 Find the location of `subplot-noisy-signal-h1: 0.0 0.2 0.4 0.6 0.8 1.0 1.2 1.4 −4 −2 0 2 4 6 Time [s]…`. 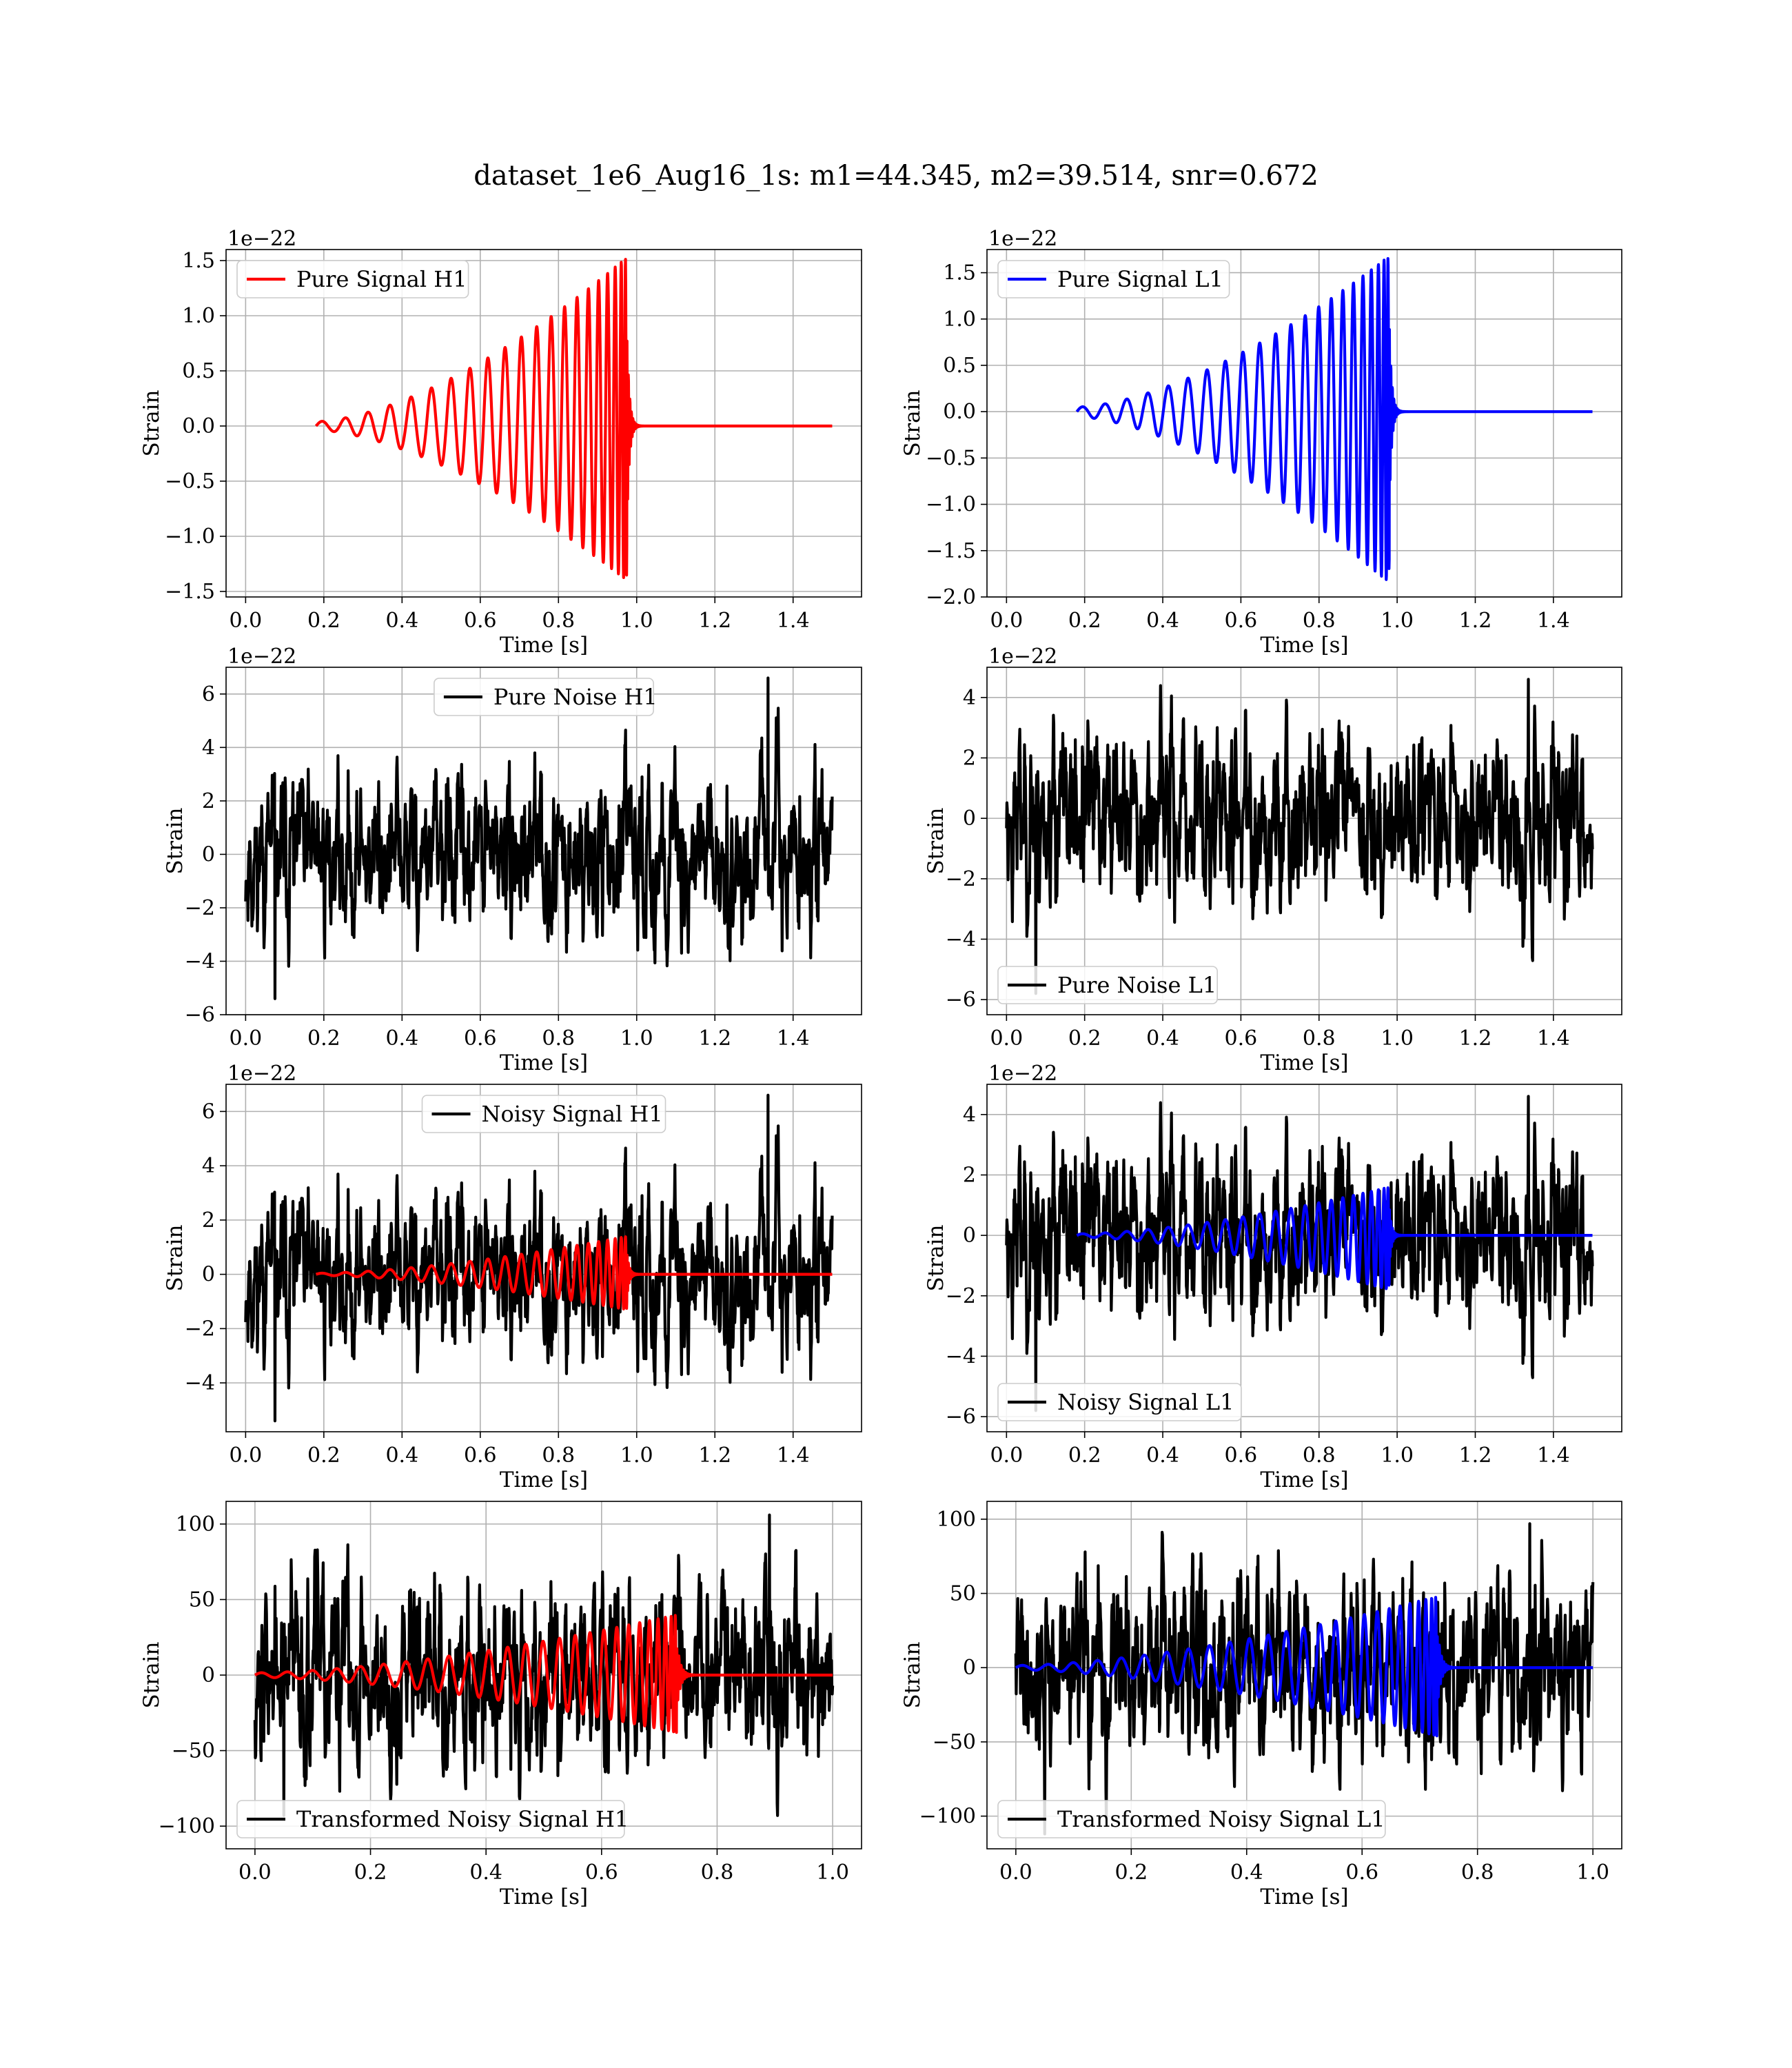

subplot-noisy-signal-h1: 0.0 0.2 0.4 0.6 0.8 1.0 1.2 1.4 −4 −2 0 2 4 6 Time [s]… is located at coordinates (512, 1277).